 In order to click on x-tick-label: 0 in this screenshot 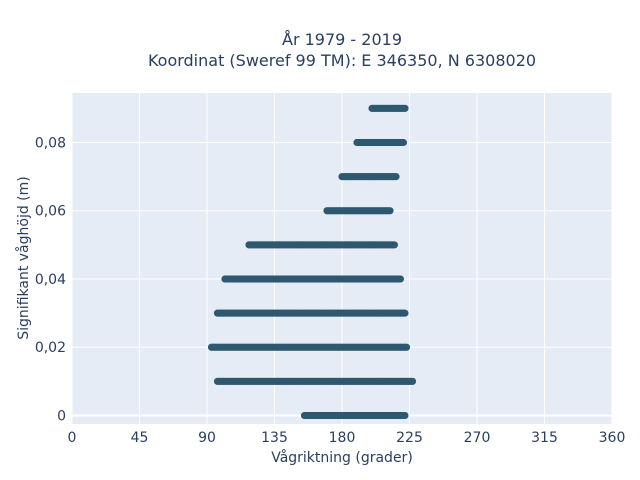, I will do `click(72, 438)`.